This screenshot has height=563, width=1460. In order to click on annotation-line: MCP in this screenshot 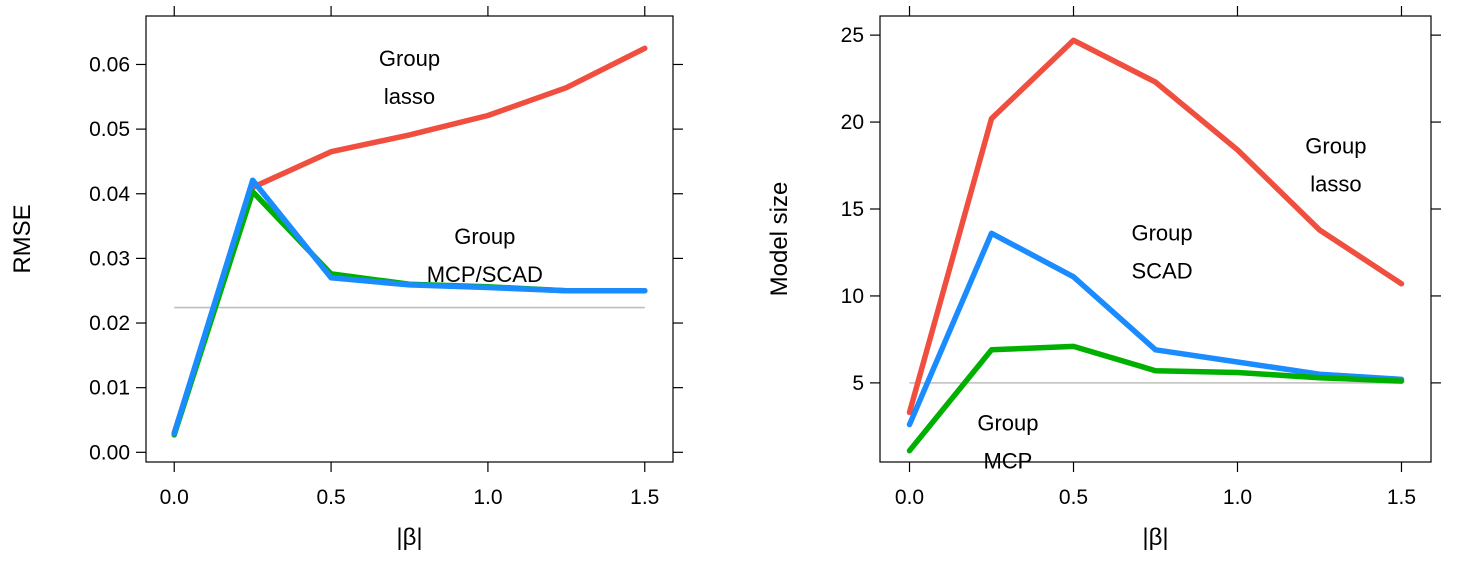, I will do `click(1007, 461)`.